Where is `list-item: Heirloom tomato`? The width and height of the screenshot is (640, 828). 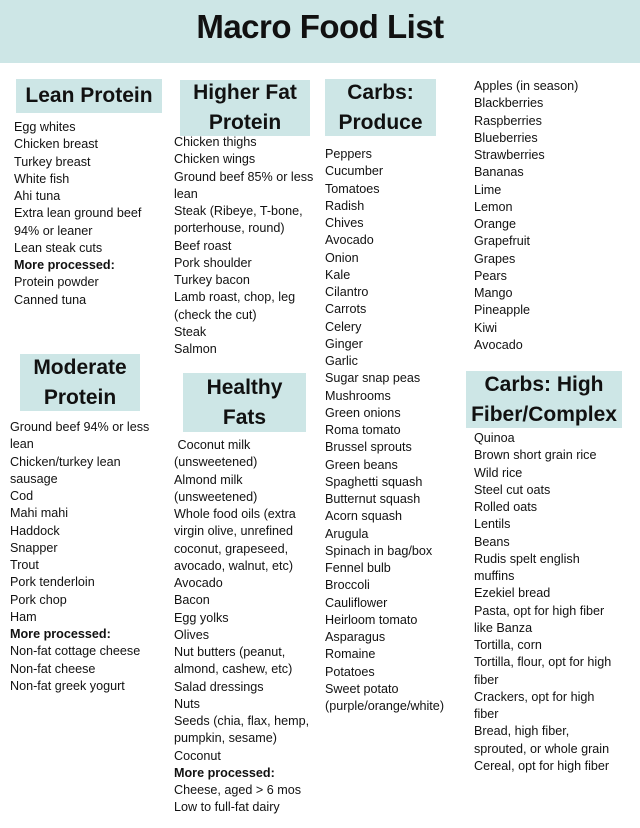 list-item: Heirloom tomato is located at coordinates (371, 619).